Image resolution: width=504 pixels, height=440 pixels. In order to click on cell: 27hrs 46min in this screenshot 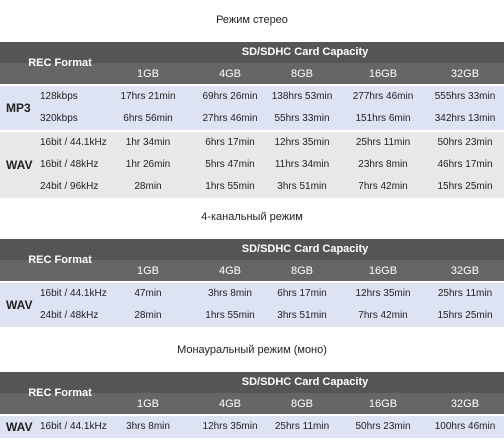, I will do `click(230, 118)`.